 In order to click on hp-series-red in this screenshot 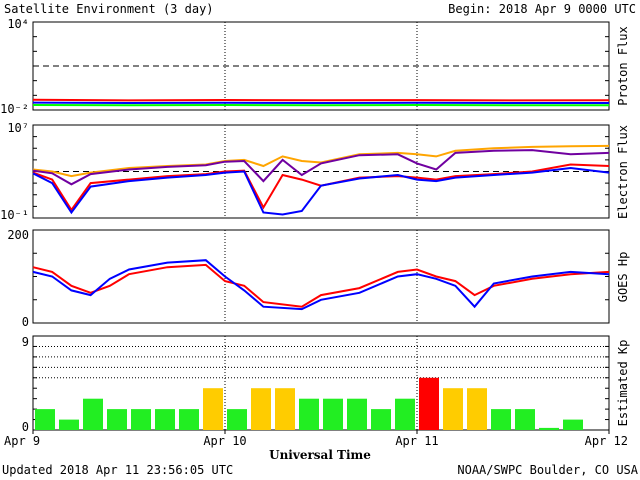, I will do `click(321, 285)`.